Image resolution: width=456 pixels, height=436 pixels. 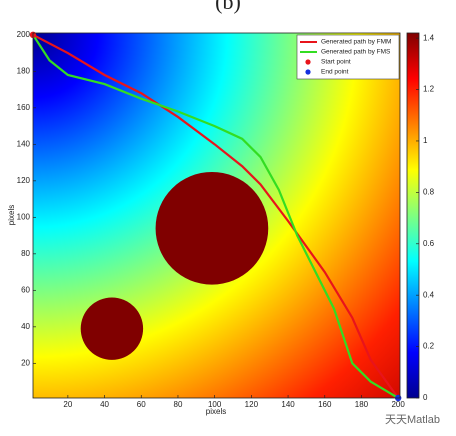 What do you see at coordinates (216, 411) in the screenshot?
I see `x-axis-label: pixels` at bounding box center [216, 411].